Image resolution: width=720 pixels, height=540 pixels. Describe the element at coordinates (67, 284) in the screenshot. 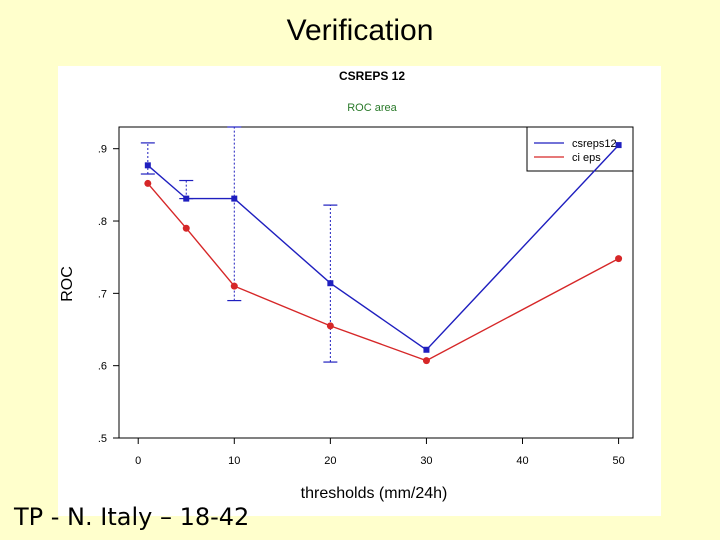

I see `y-axis-label: ROC` at that location.